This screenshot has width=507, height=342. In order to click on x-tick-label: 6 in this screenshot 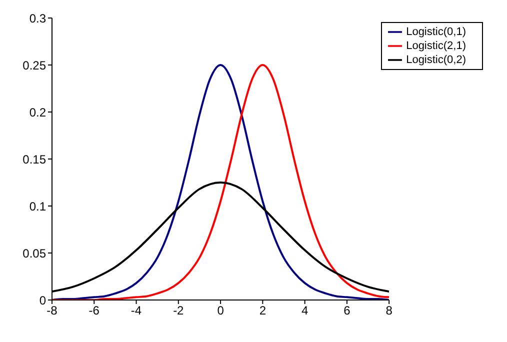, I will do `click(347, 311)`.